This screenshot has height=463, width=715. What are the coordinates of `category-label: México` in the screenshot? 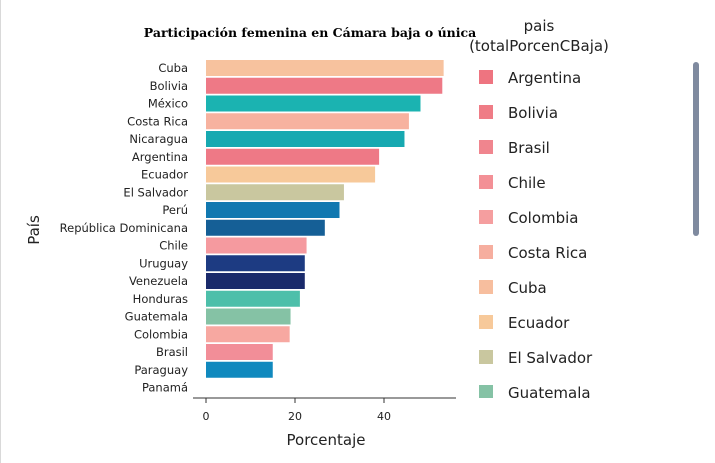 It's located at (168, 104).